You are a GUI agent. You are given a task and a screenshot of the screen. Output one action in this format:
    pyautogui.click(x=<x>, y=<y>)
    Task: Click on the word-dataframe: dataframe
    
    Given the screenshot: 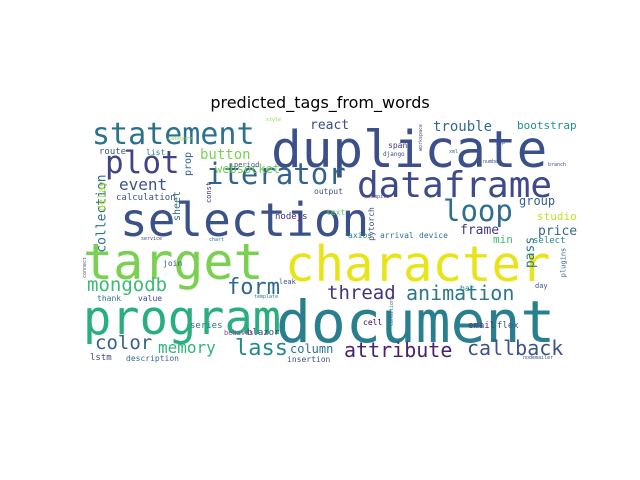 What is the action you would take?
    pyautogui.click(x=455, y=185)
    